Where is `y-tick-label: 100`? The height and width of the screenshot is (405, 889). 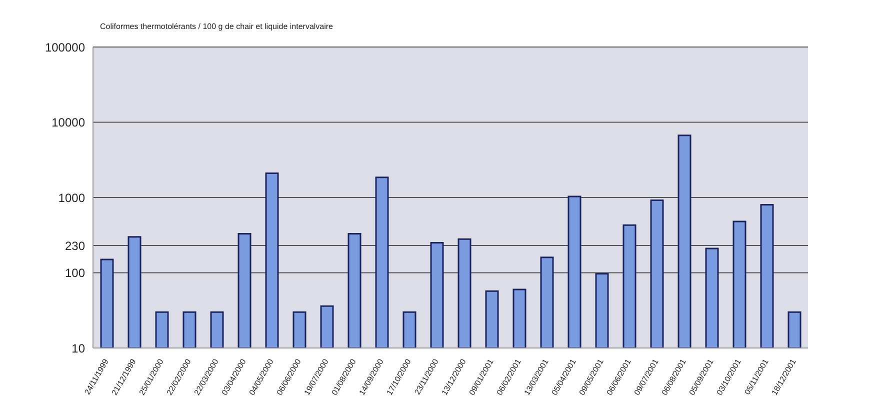 y-tick-label: 100 is located at coordinates (75, 273).